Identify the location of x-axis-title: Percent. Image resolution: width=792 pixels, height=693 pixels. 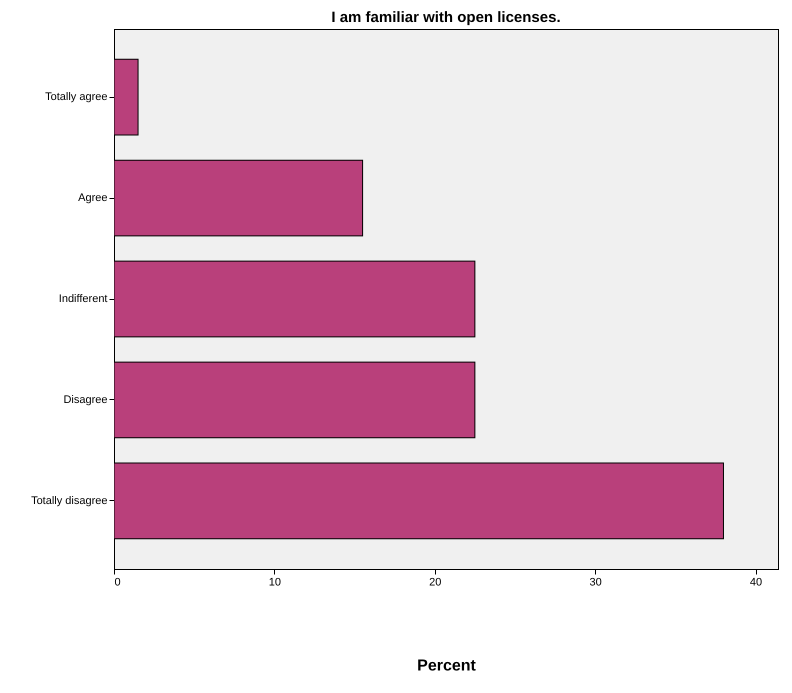
(447, 666).